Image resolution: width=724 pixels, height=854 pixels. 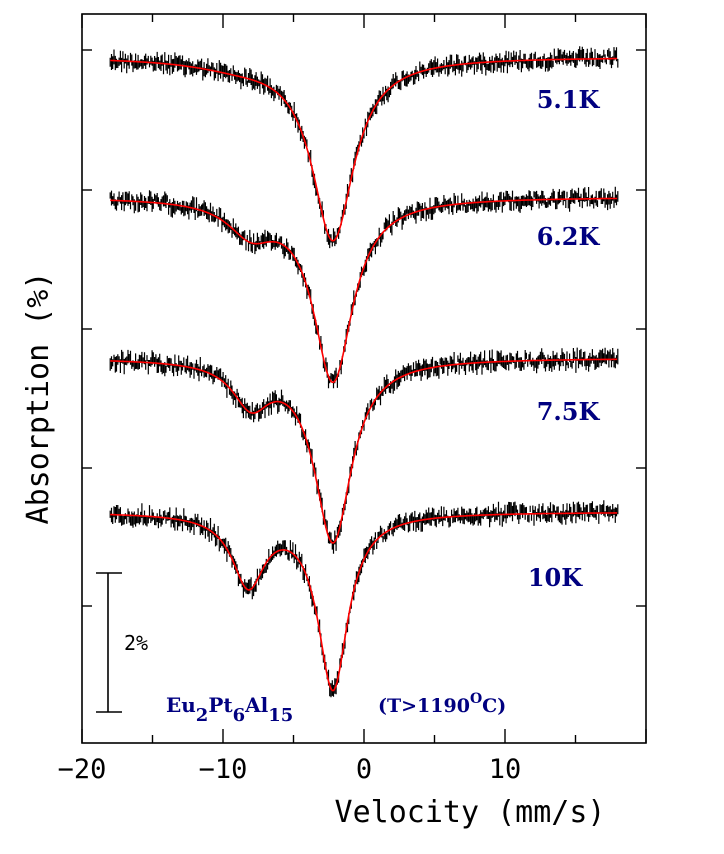 What do you see at coordinates (38, 398) in the screenshot?
I see `y-axis-label: Absorption (%)` at bounding box center [38, 398].